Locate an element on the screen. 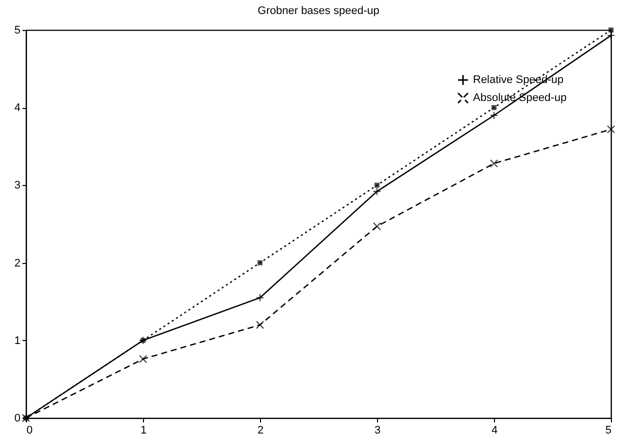  y-tick-label: 0 is located at coordinates (17, 418).